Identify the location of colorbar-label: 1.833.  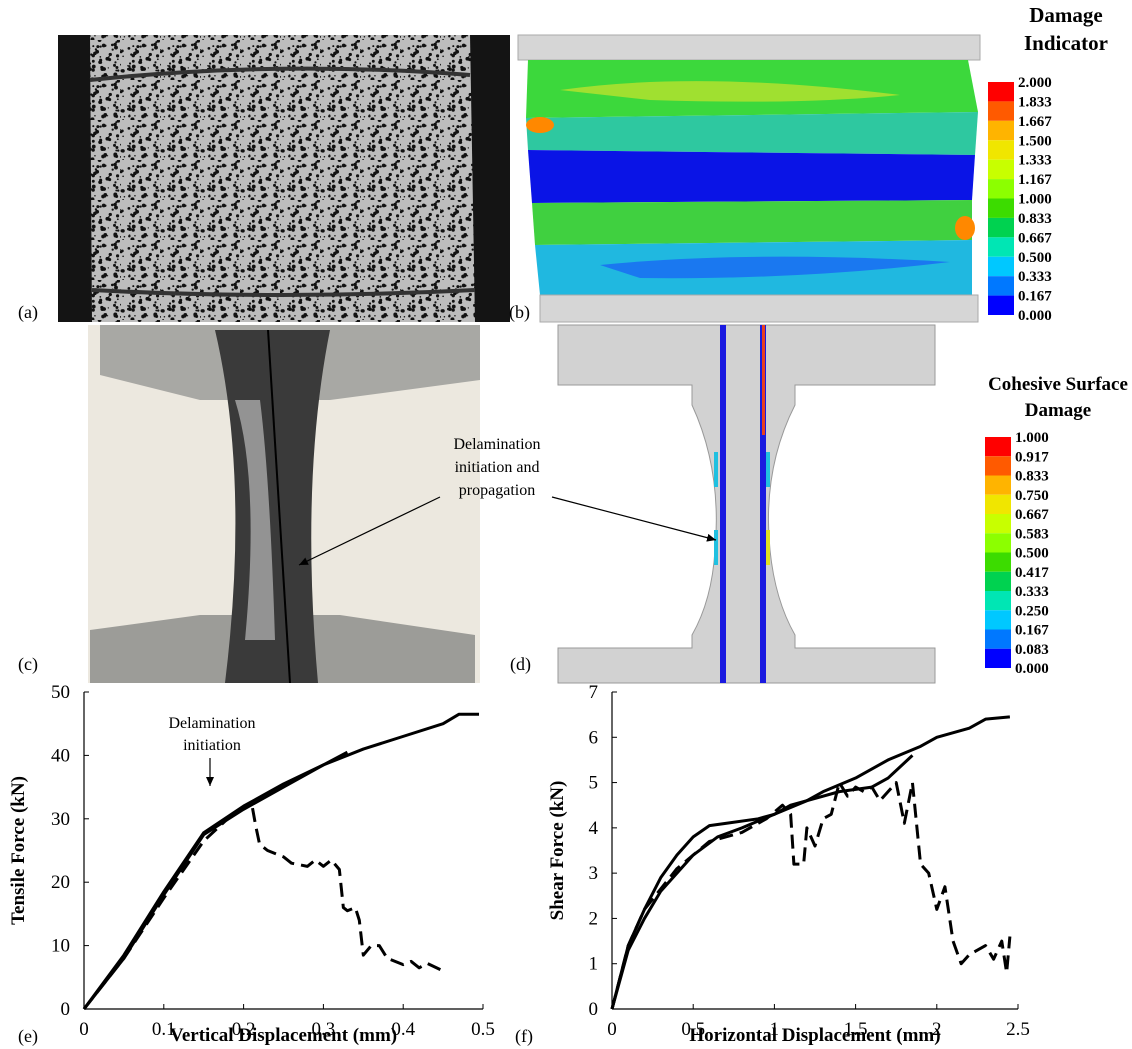
(1035, 102).